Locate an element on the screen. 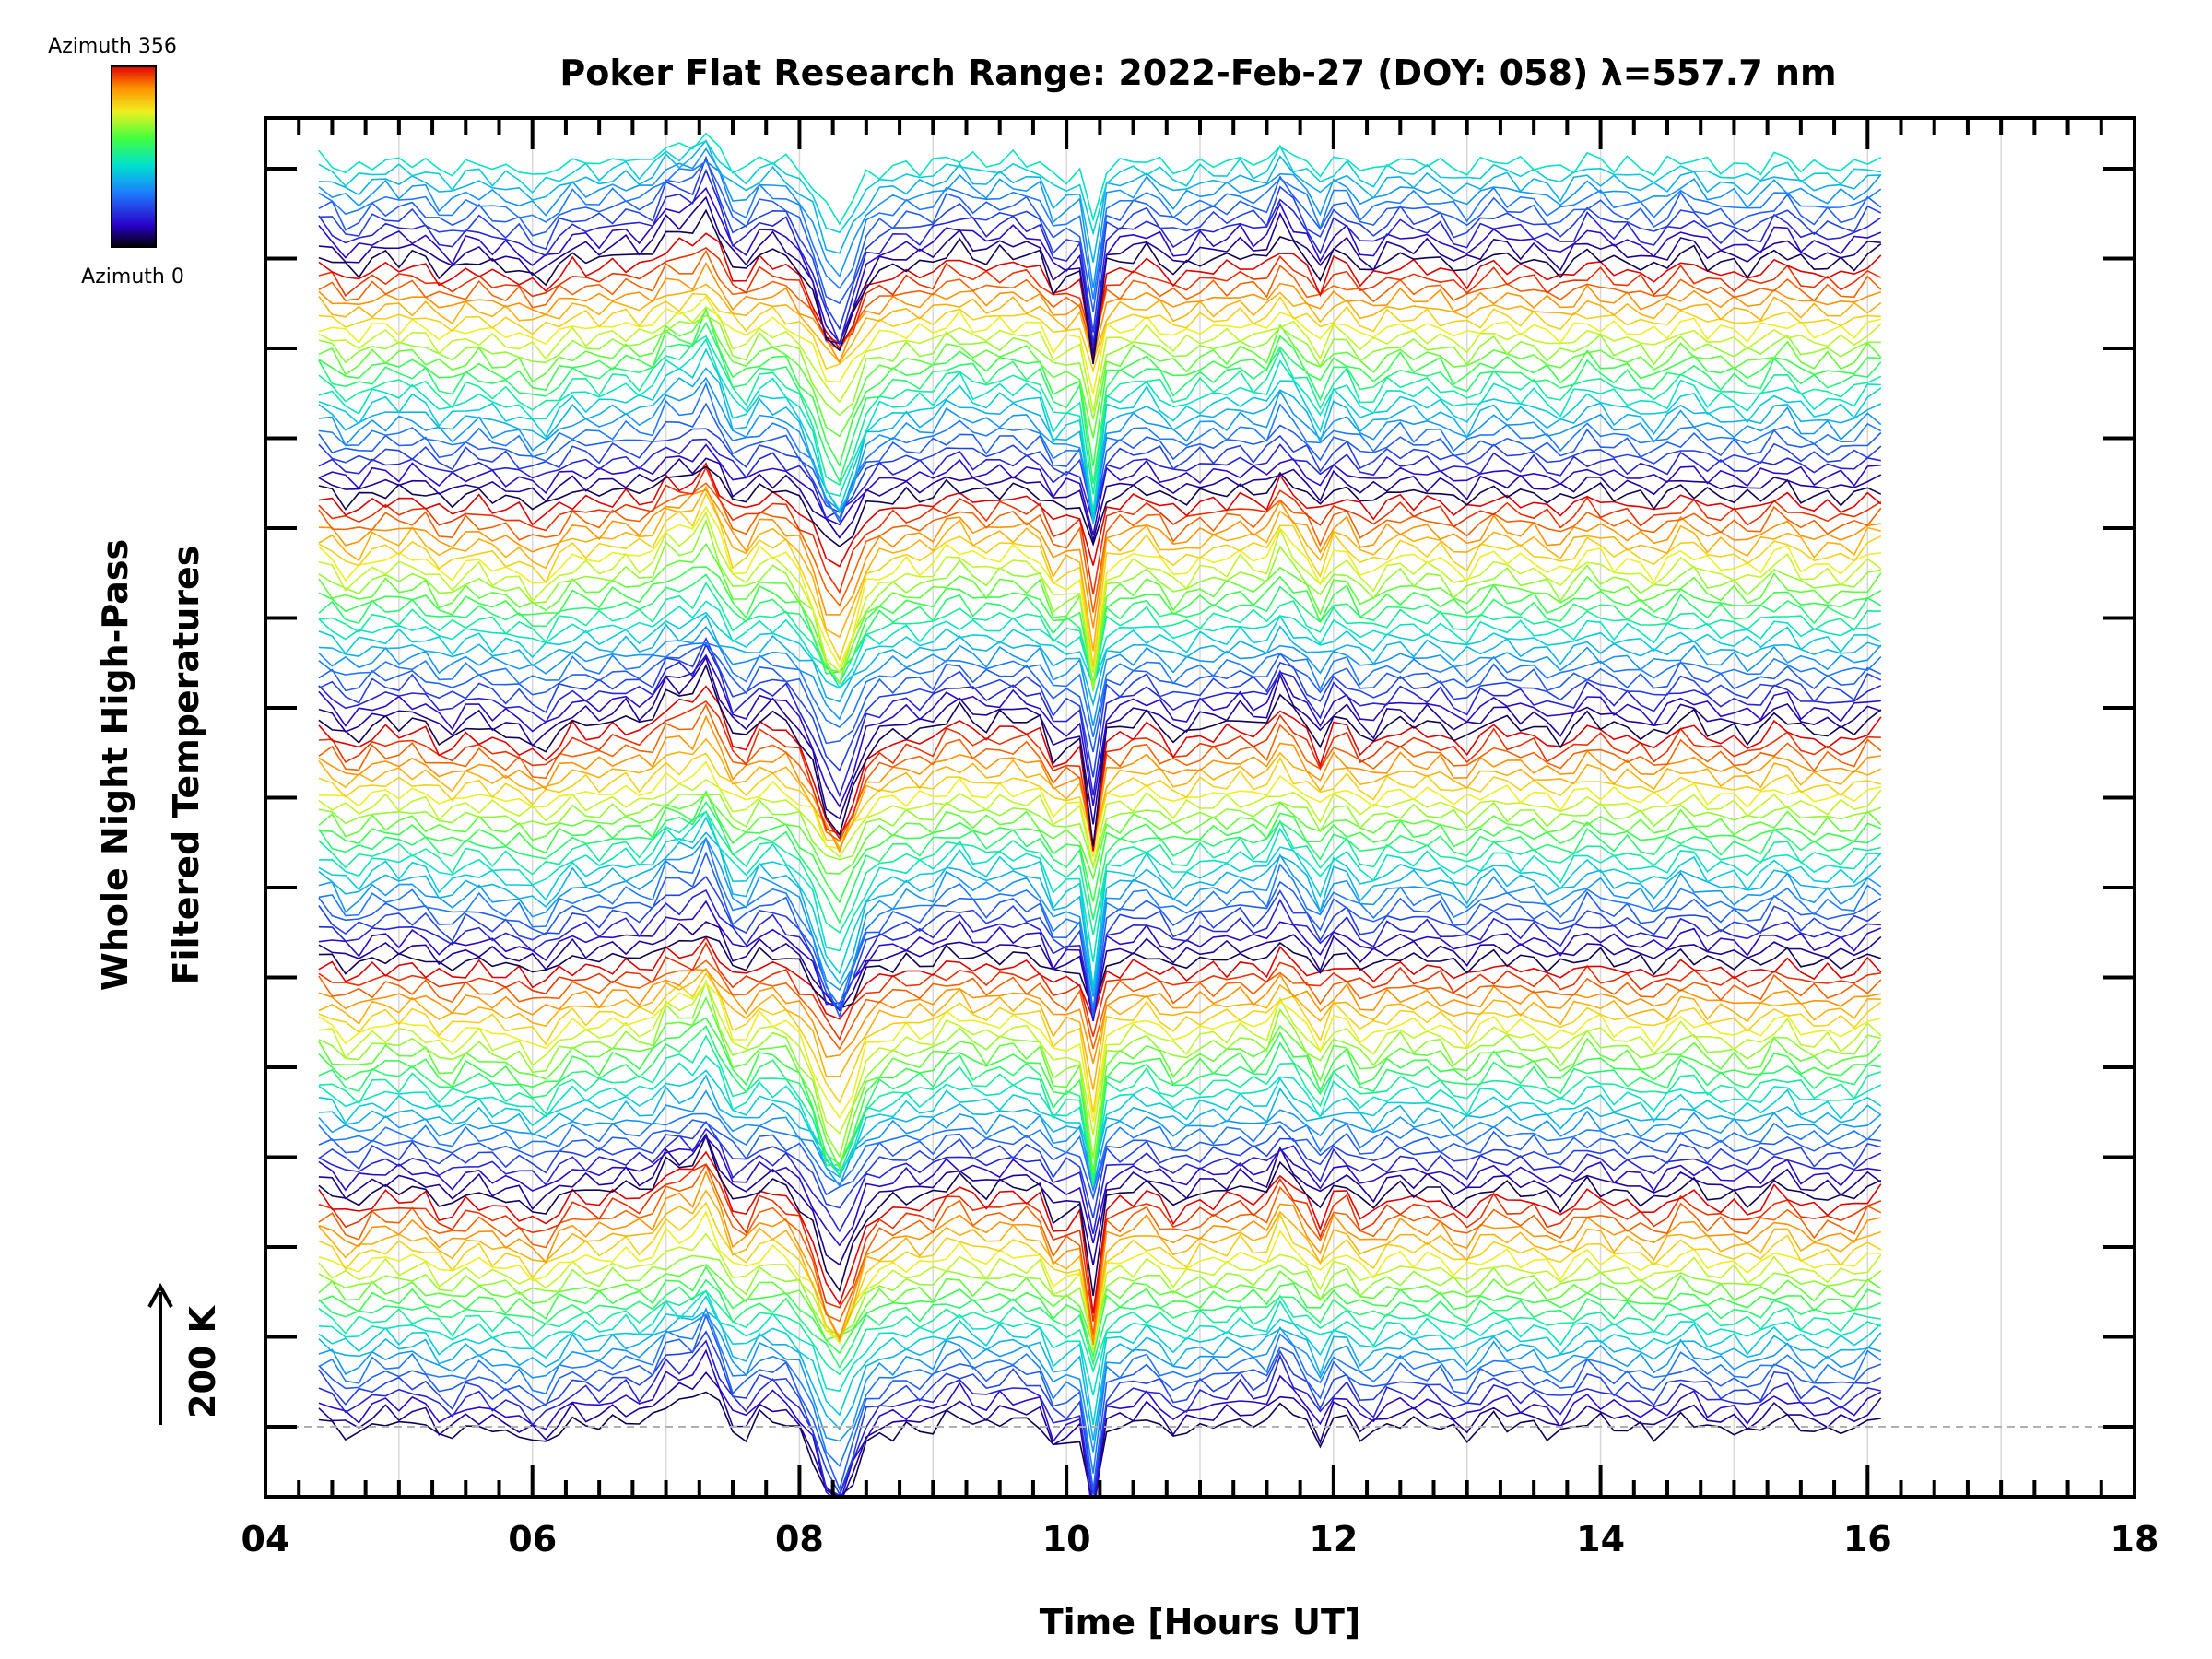 The image size is (2212, 1659). x-tick-label: 16 is located at coordinates (1867, 1539).